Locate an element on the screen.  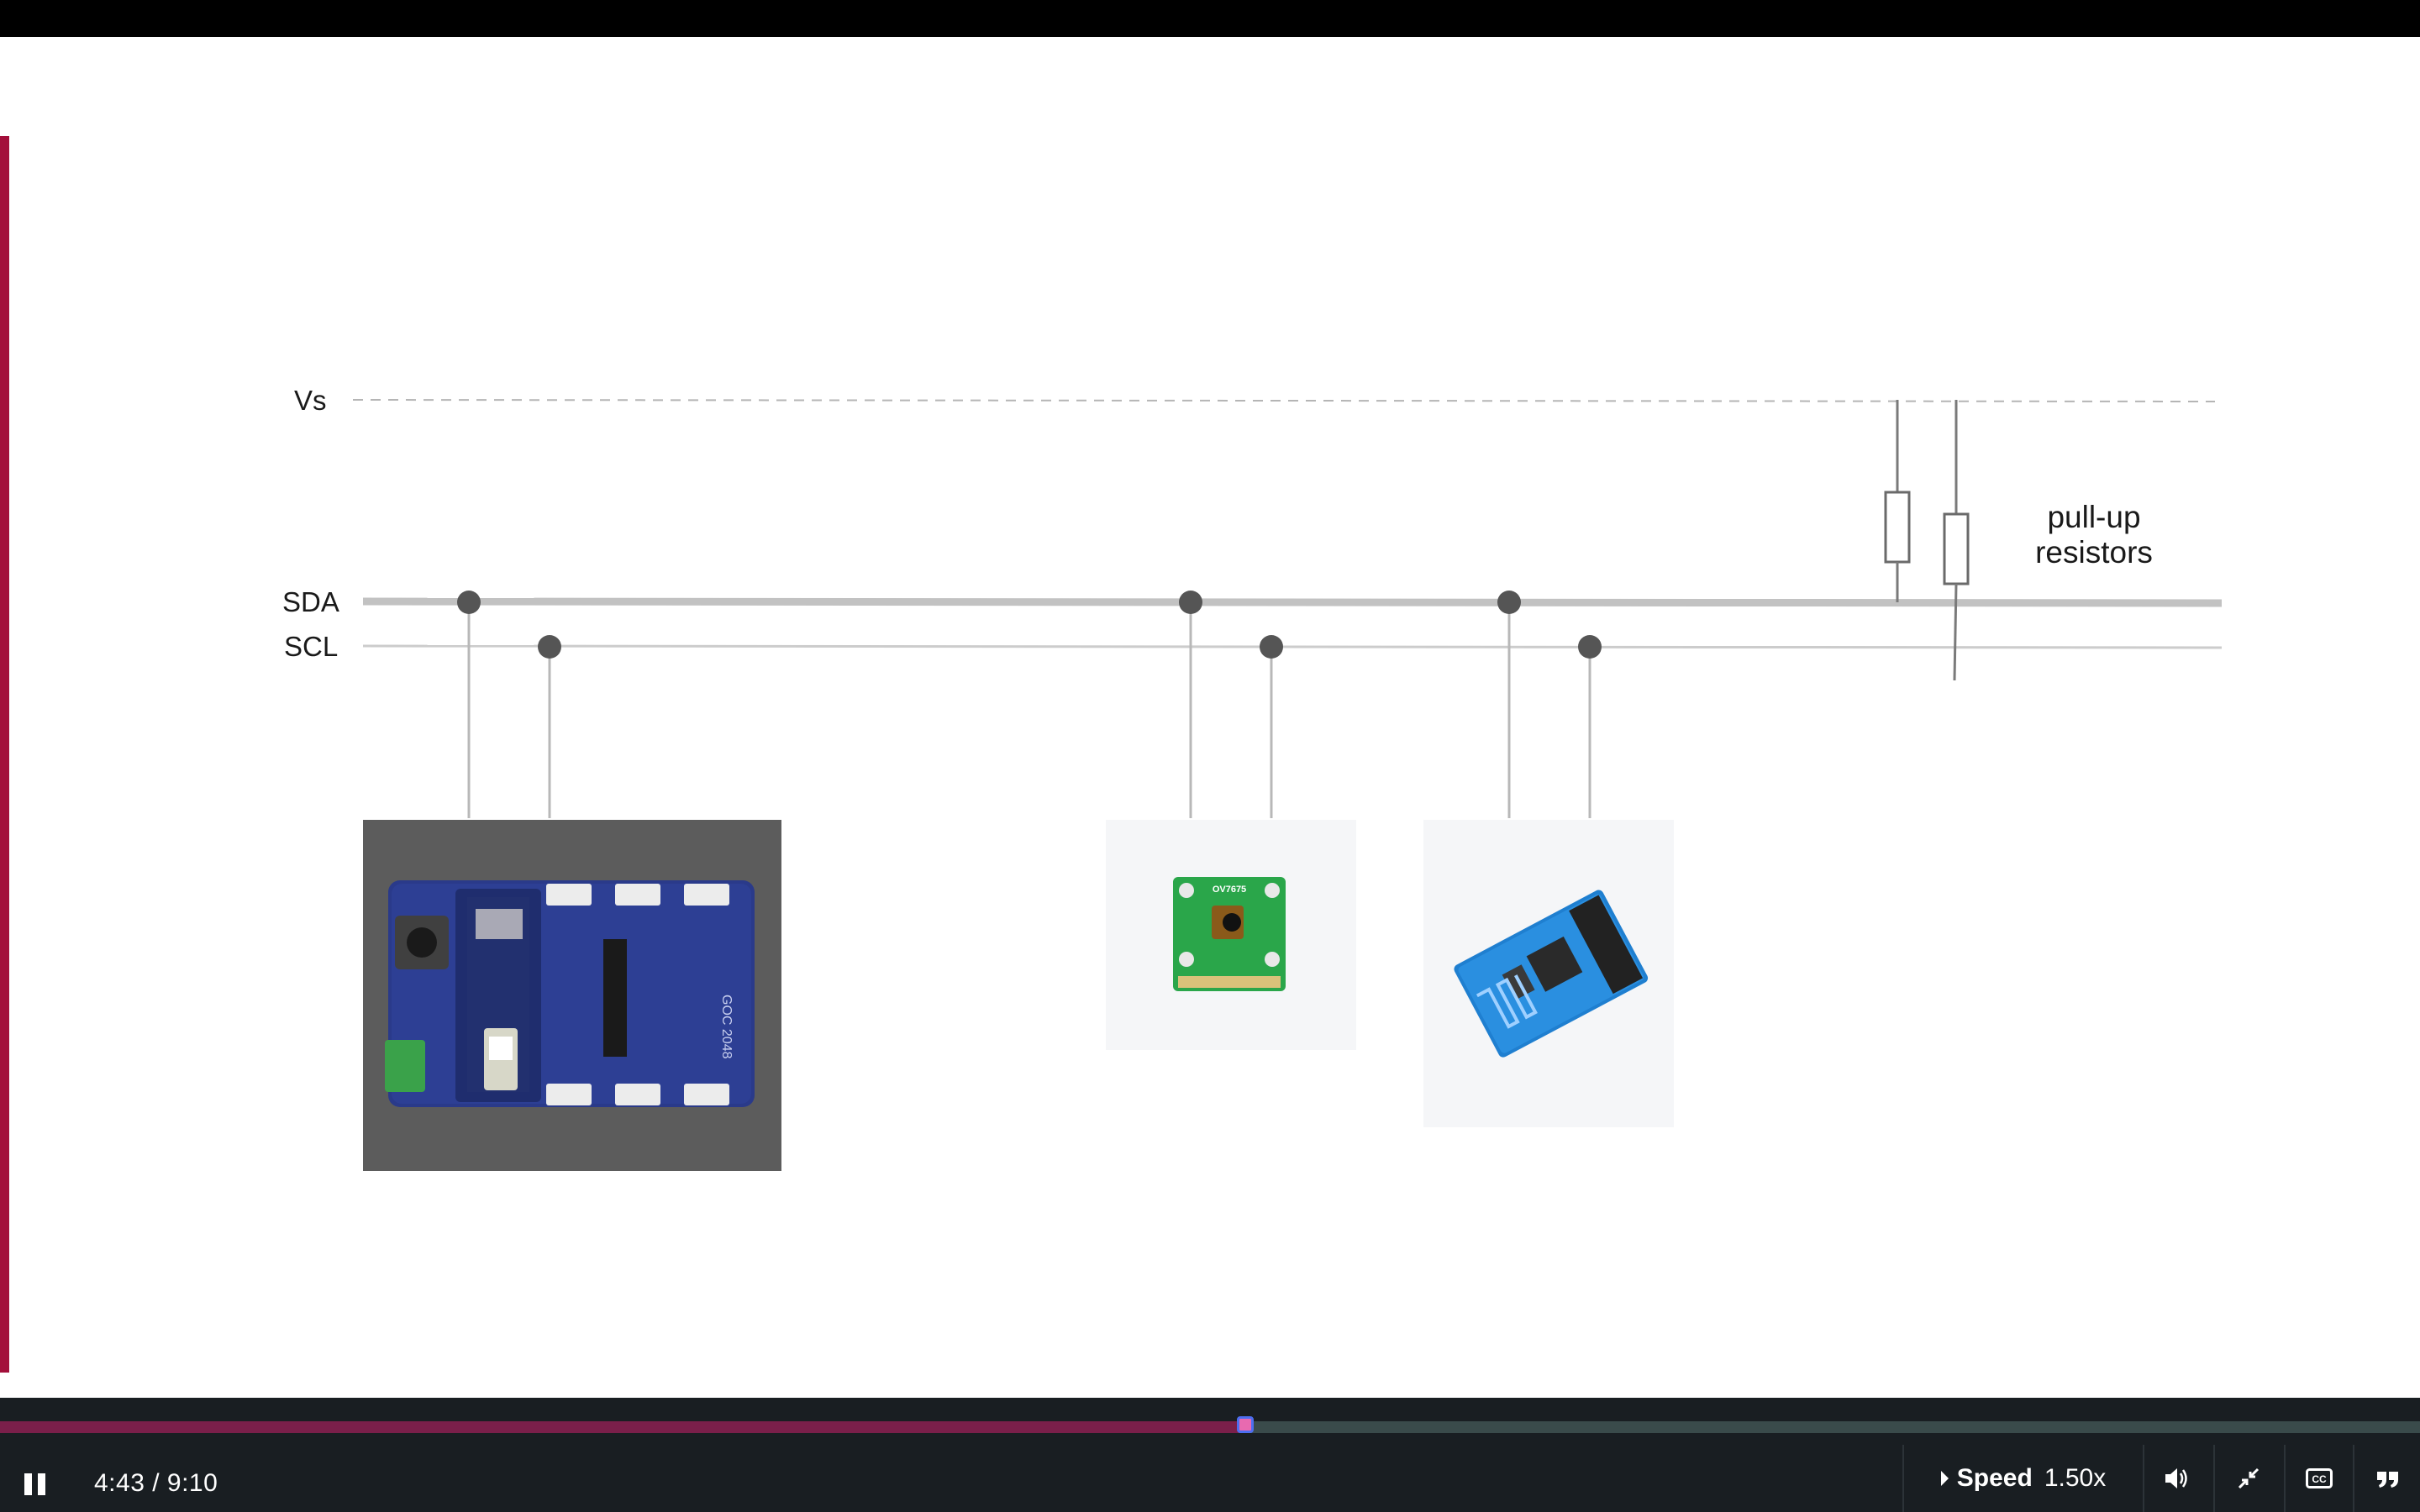
progress-bar-fill is located at coordinates (622, 1427).